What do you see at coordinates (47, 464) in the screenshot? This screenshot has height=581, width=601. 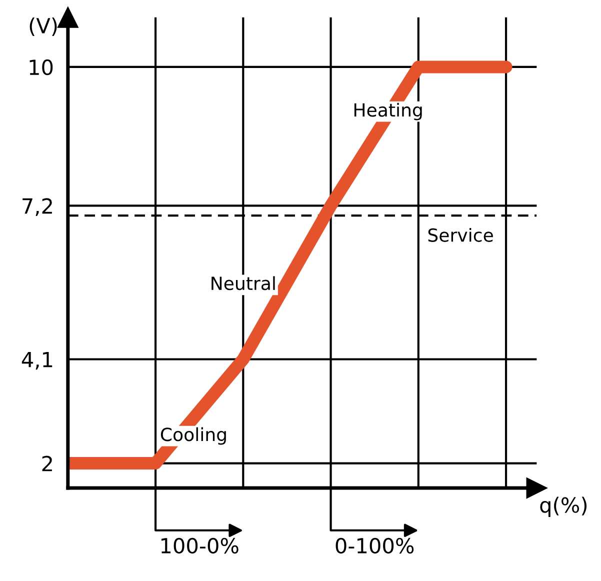 I see `y-tick-label: 2` at bounding box center [47, 464].